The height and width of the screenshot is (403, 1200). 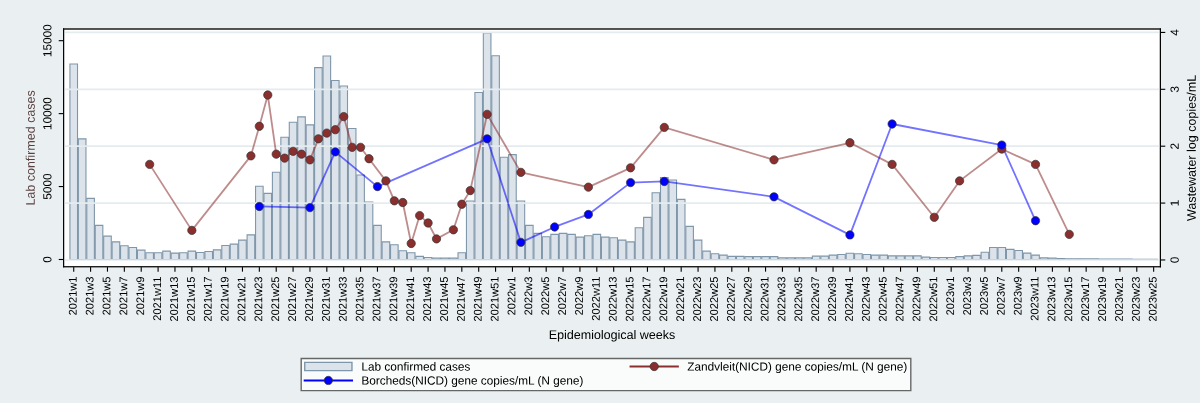 I want to click on x-tick-label: 2021w1, so click(x=72, y=296).